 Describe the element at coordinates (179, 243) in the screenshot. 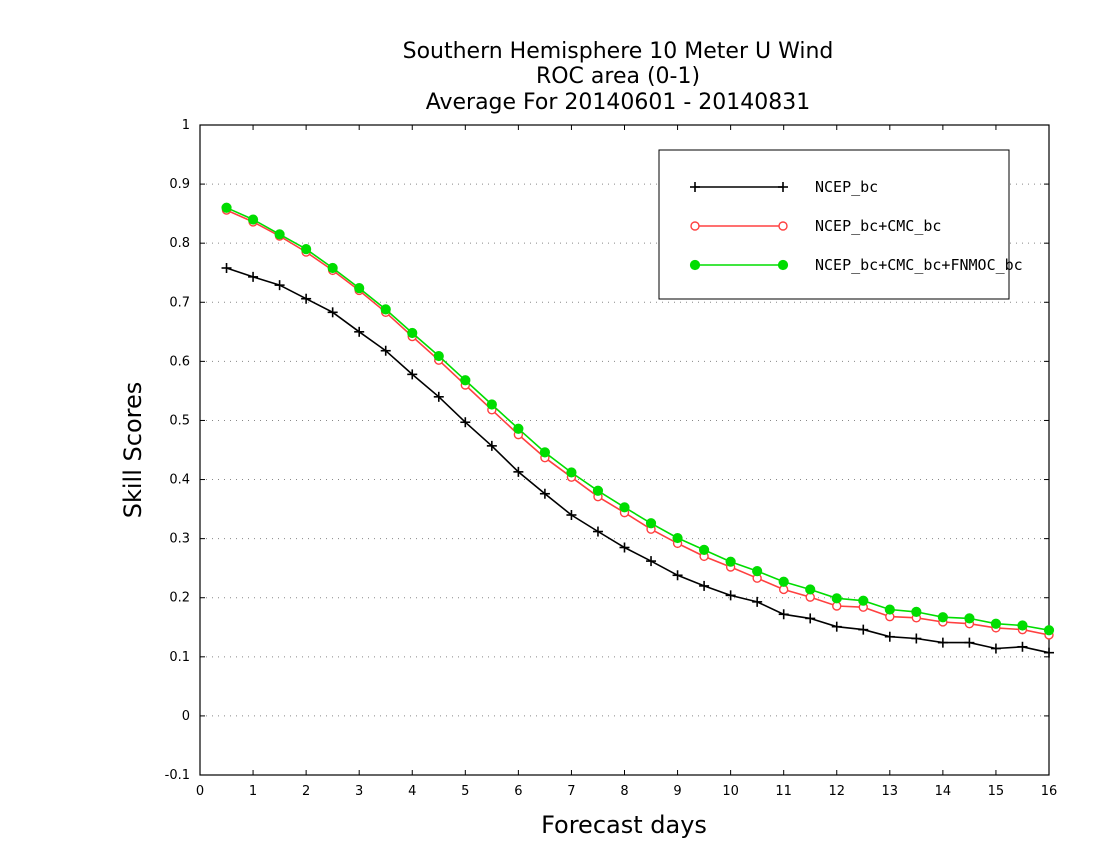

I see `y-tick-label: 0.8` at that location.